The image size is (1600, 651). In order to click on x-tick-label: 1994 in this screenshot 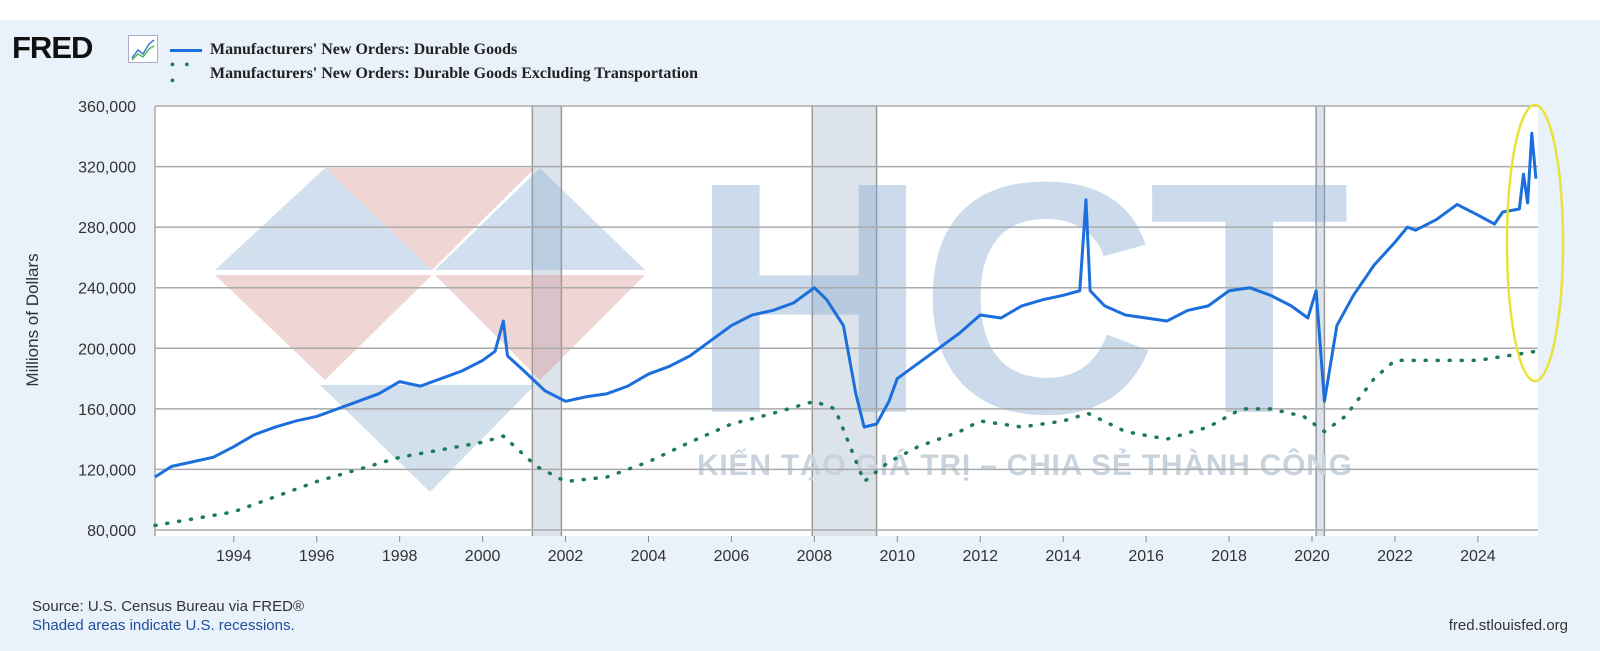, I will do `click(234, 556)`.